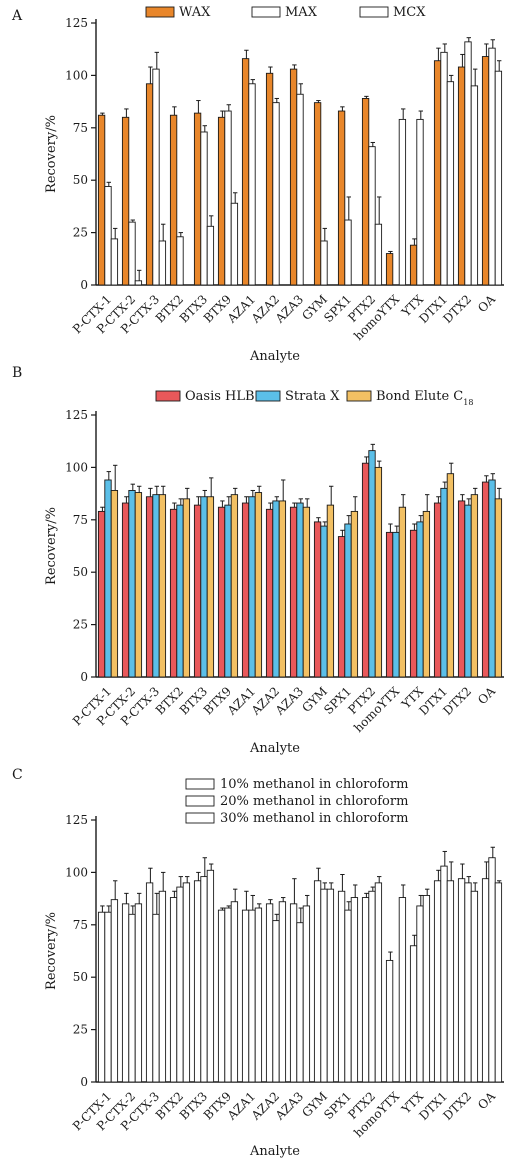 The width and height of the screenshot is (519, 1162). I want to click on bar-max-btx2, so click(180, 261).